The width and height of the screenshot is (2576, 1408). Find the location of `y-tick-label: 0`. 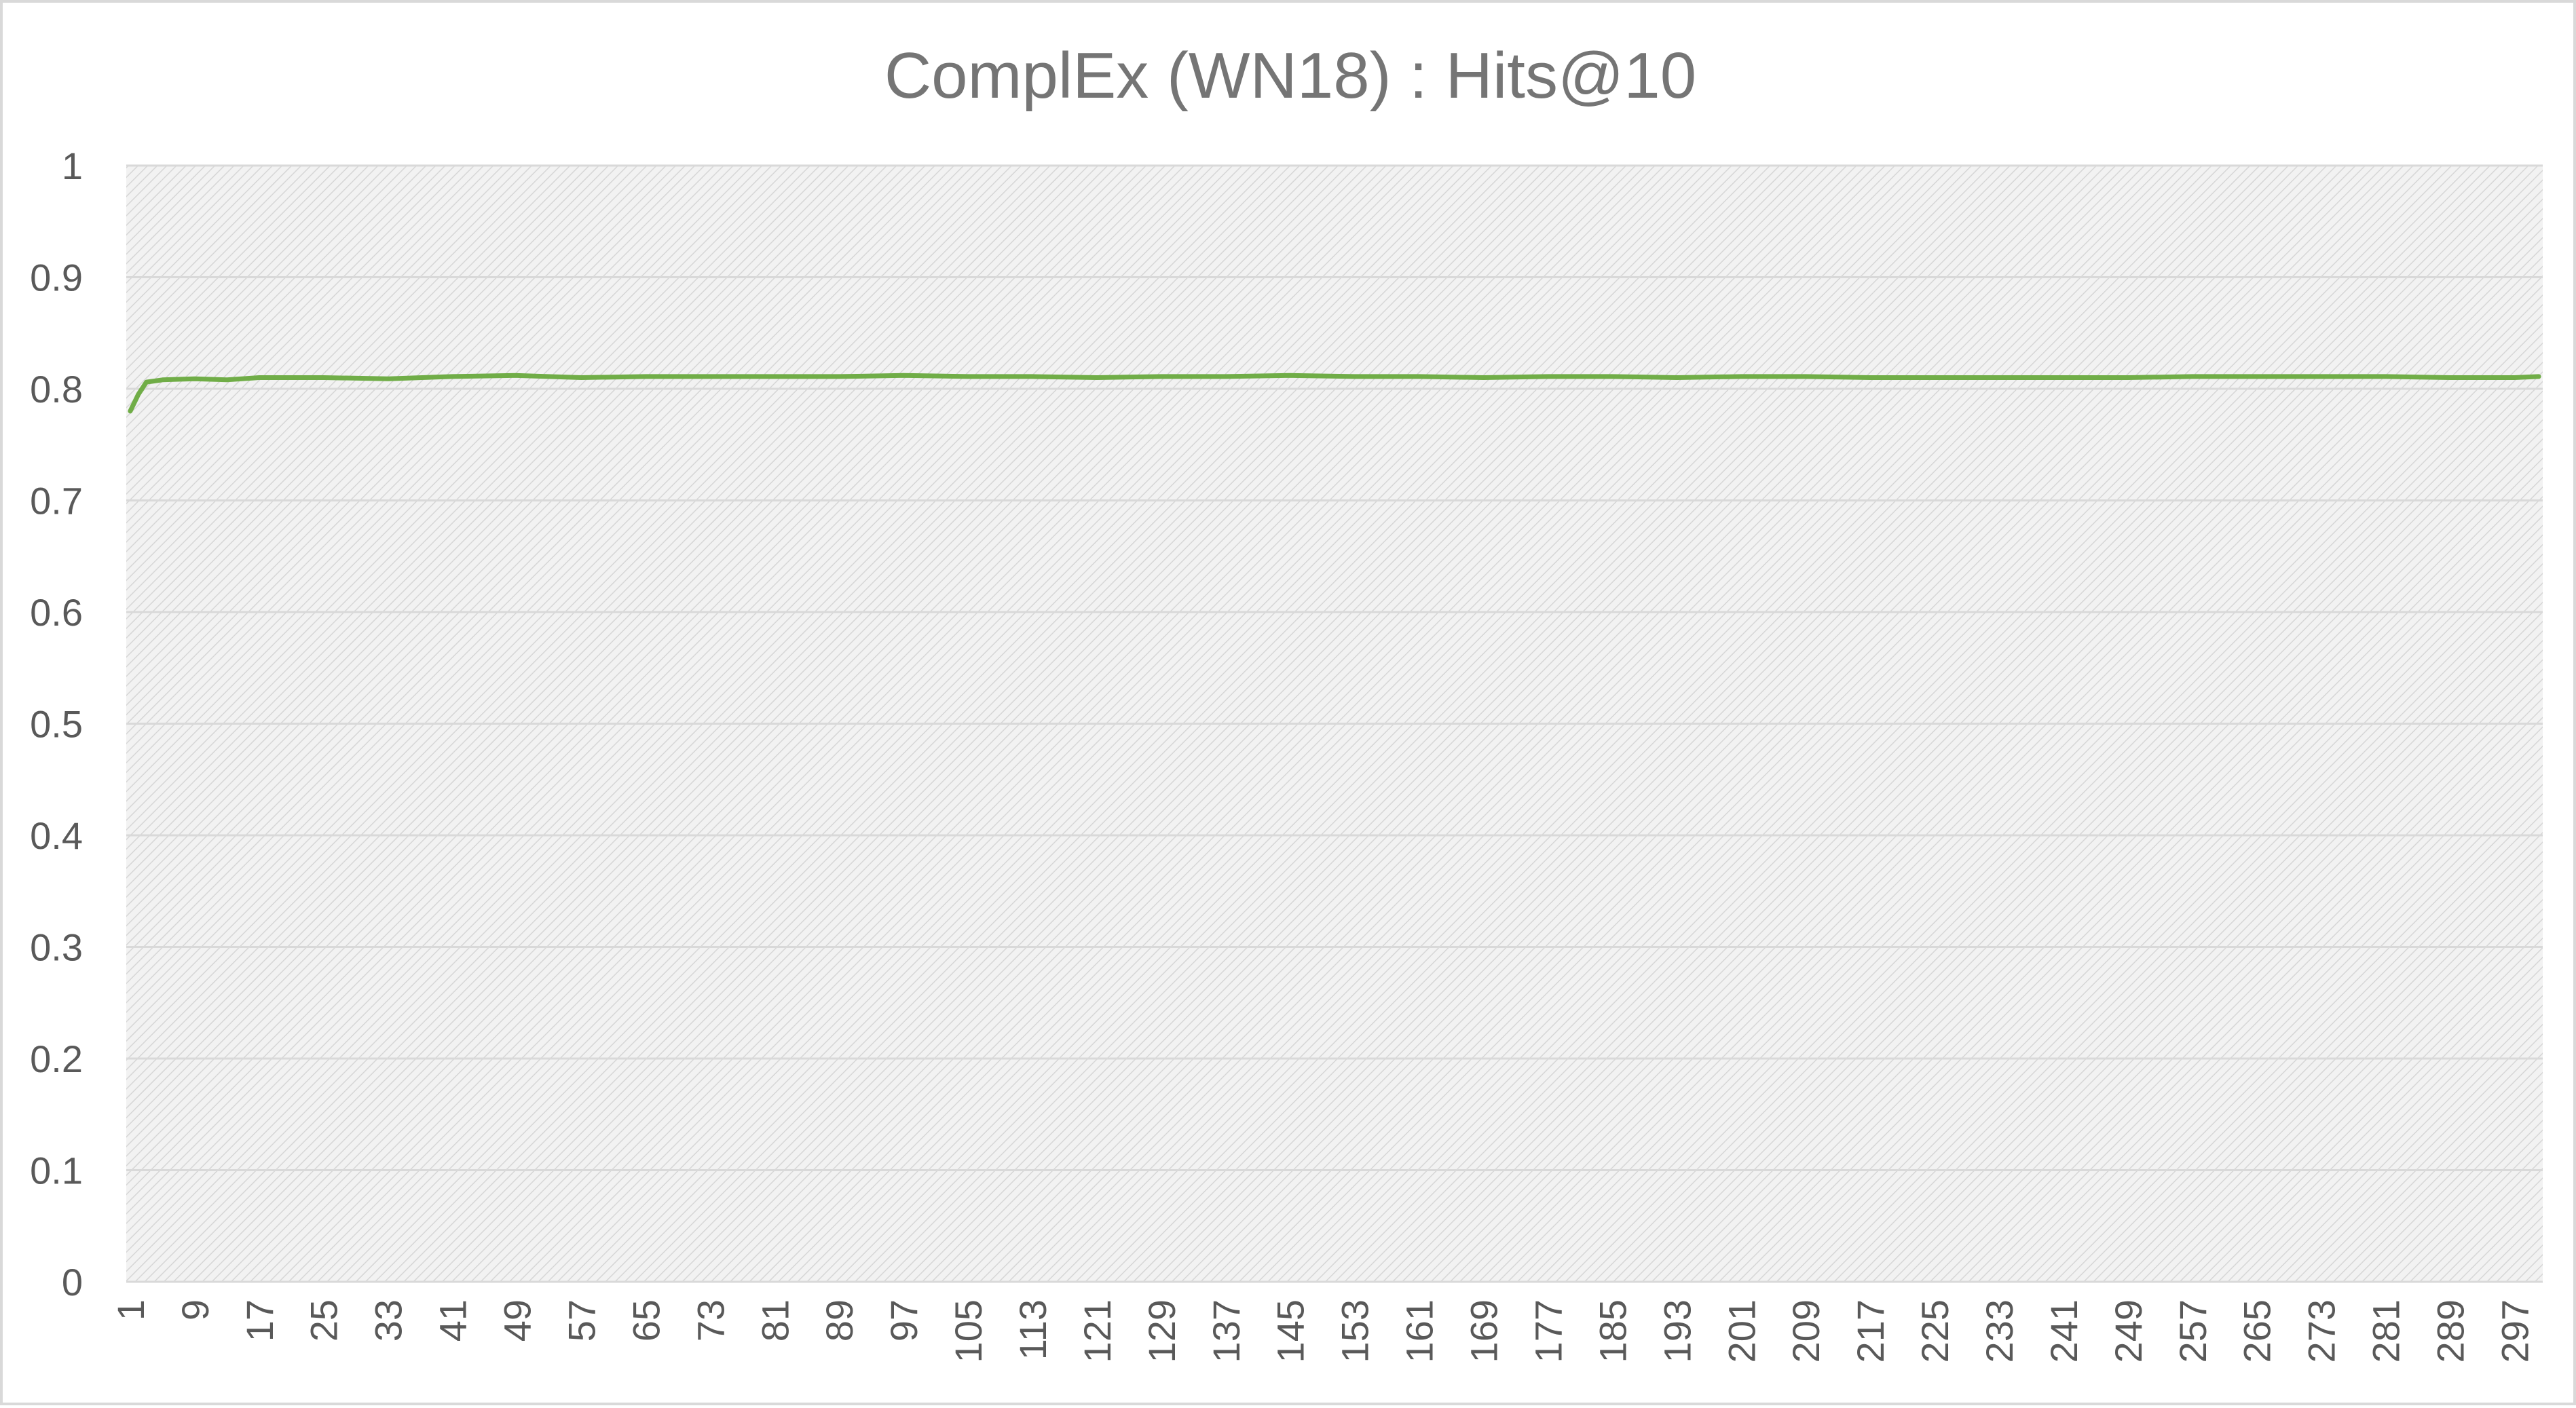

y-tick-label: 0 is located at coordinates (73, 1282).